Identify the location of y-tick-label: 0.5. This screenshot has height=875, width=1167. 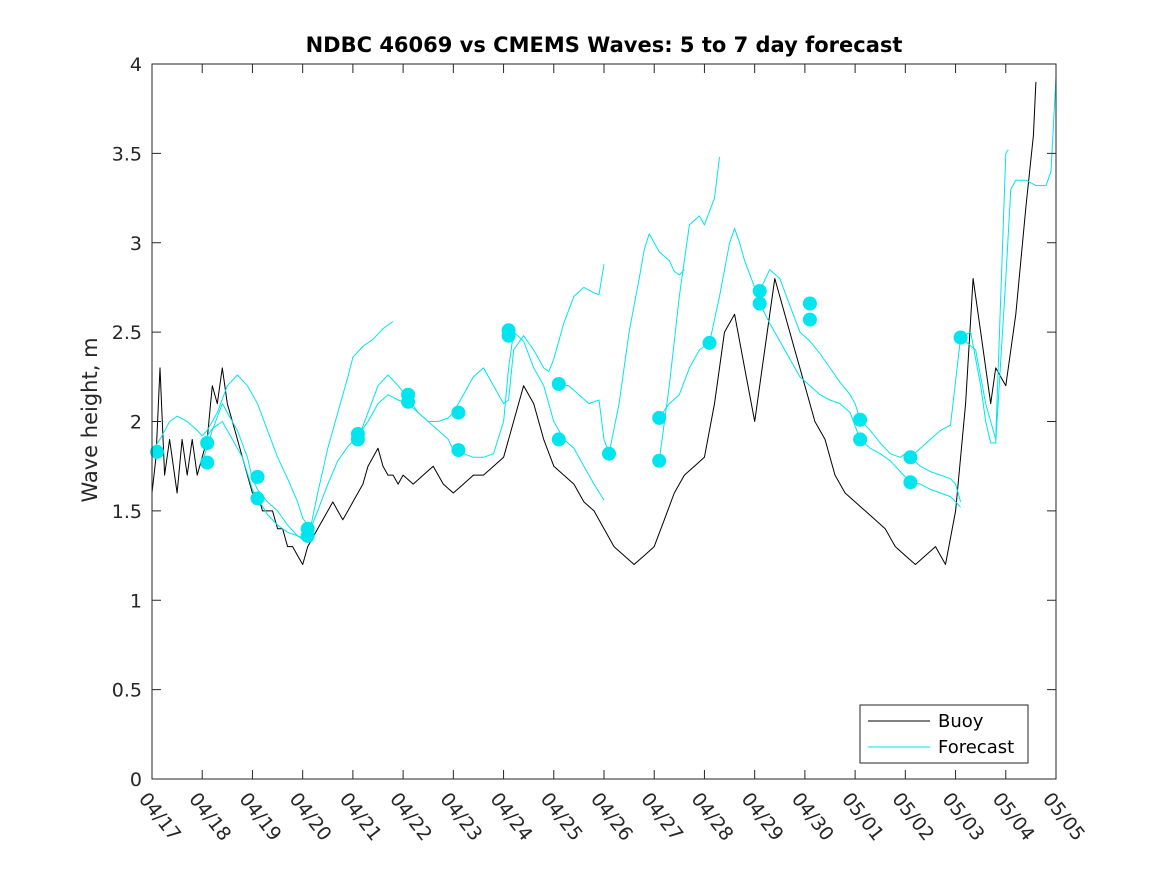
(127, 691).